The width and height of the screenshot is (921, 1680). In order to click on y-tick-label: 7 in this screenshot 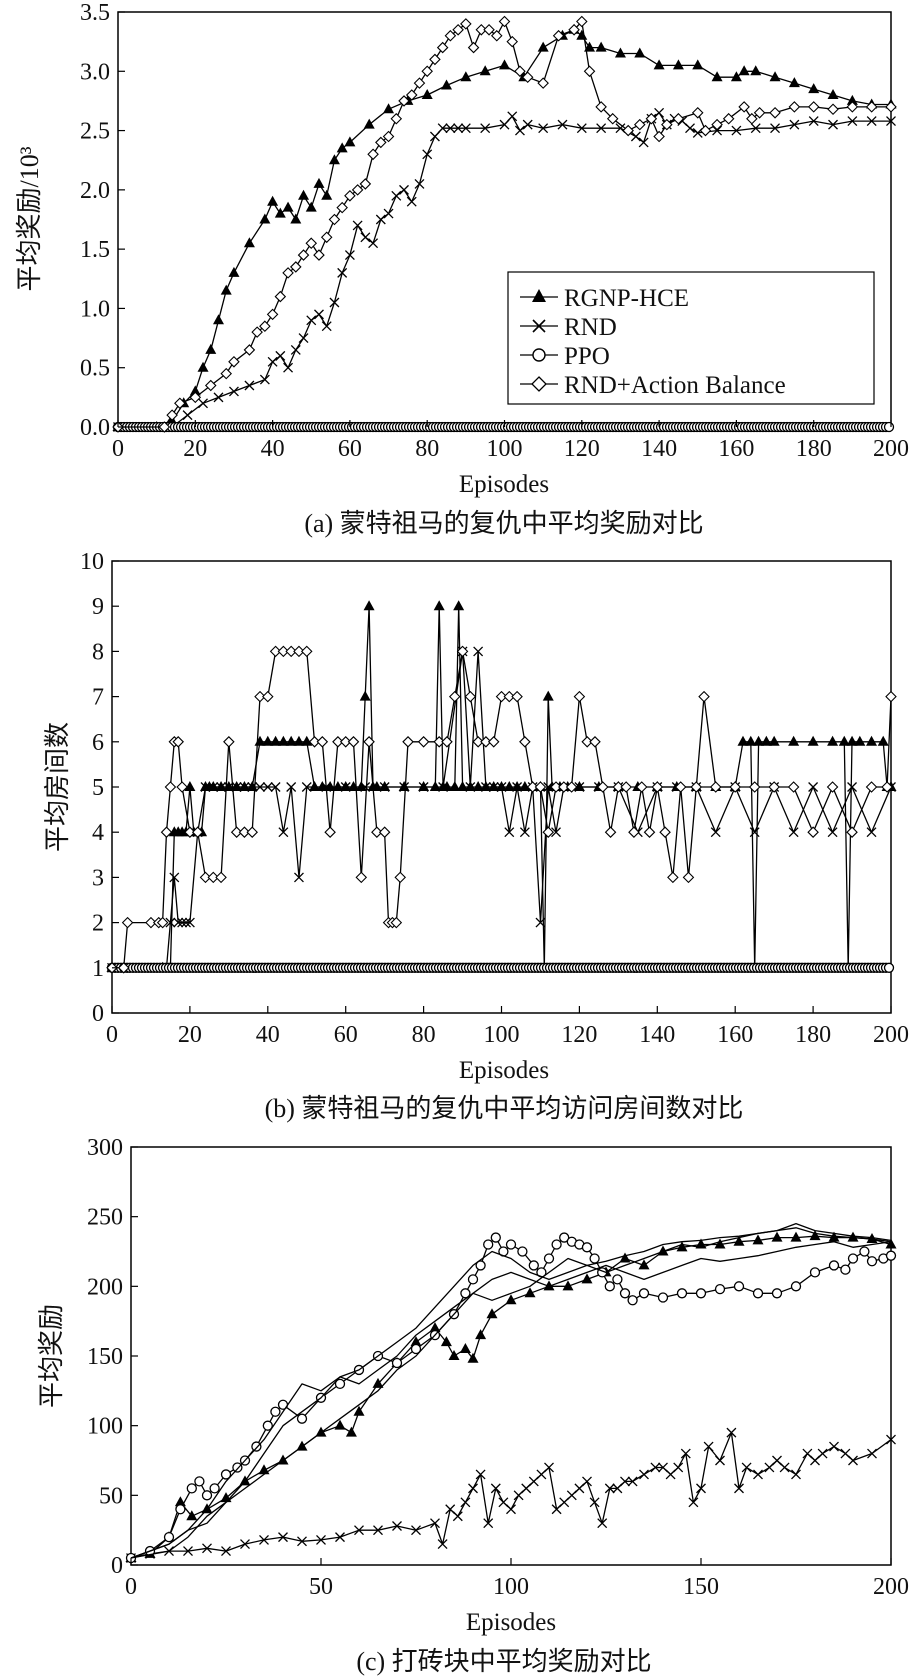, I will do `click(98, 698)`.